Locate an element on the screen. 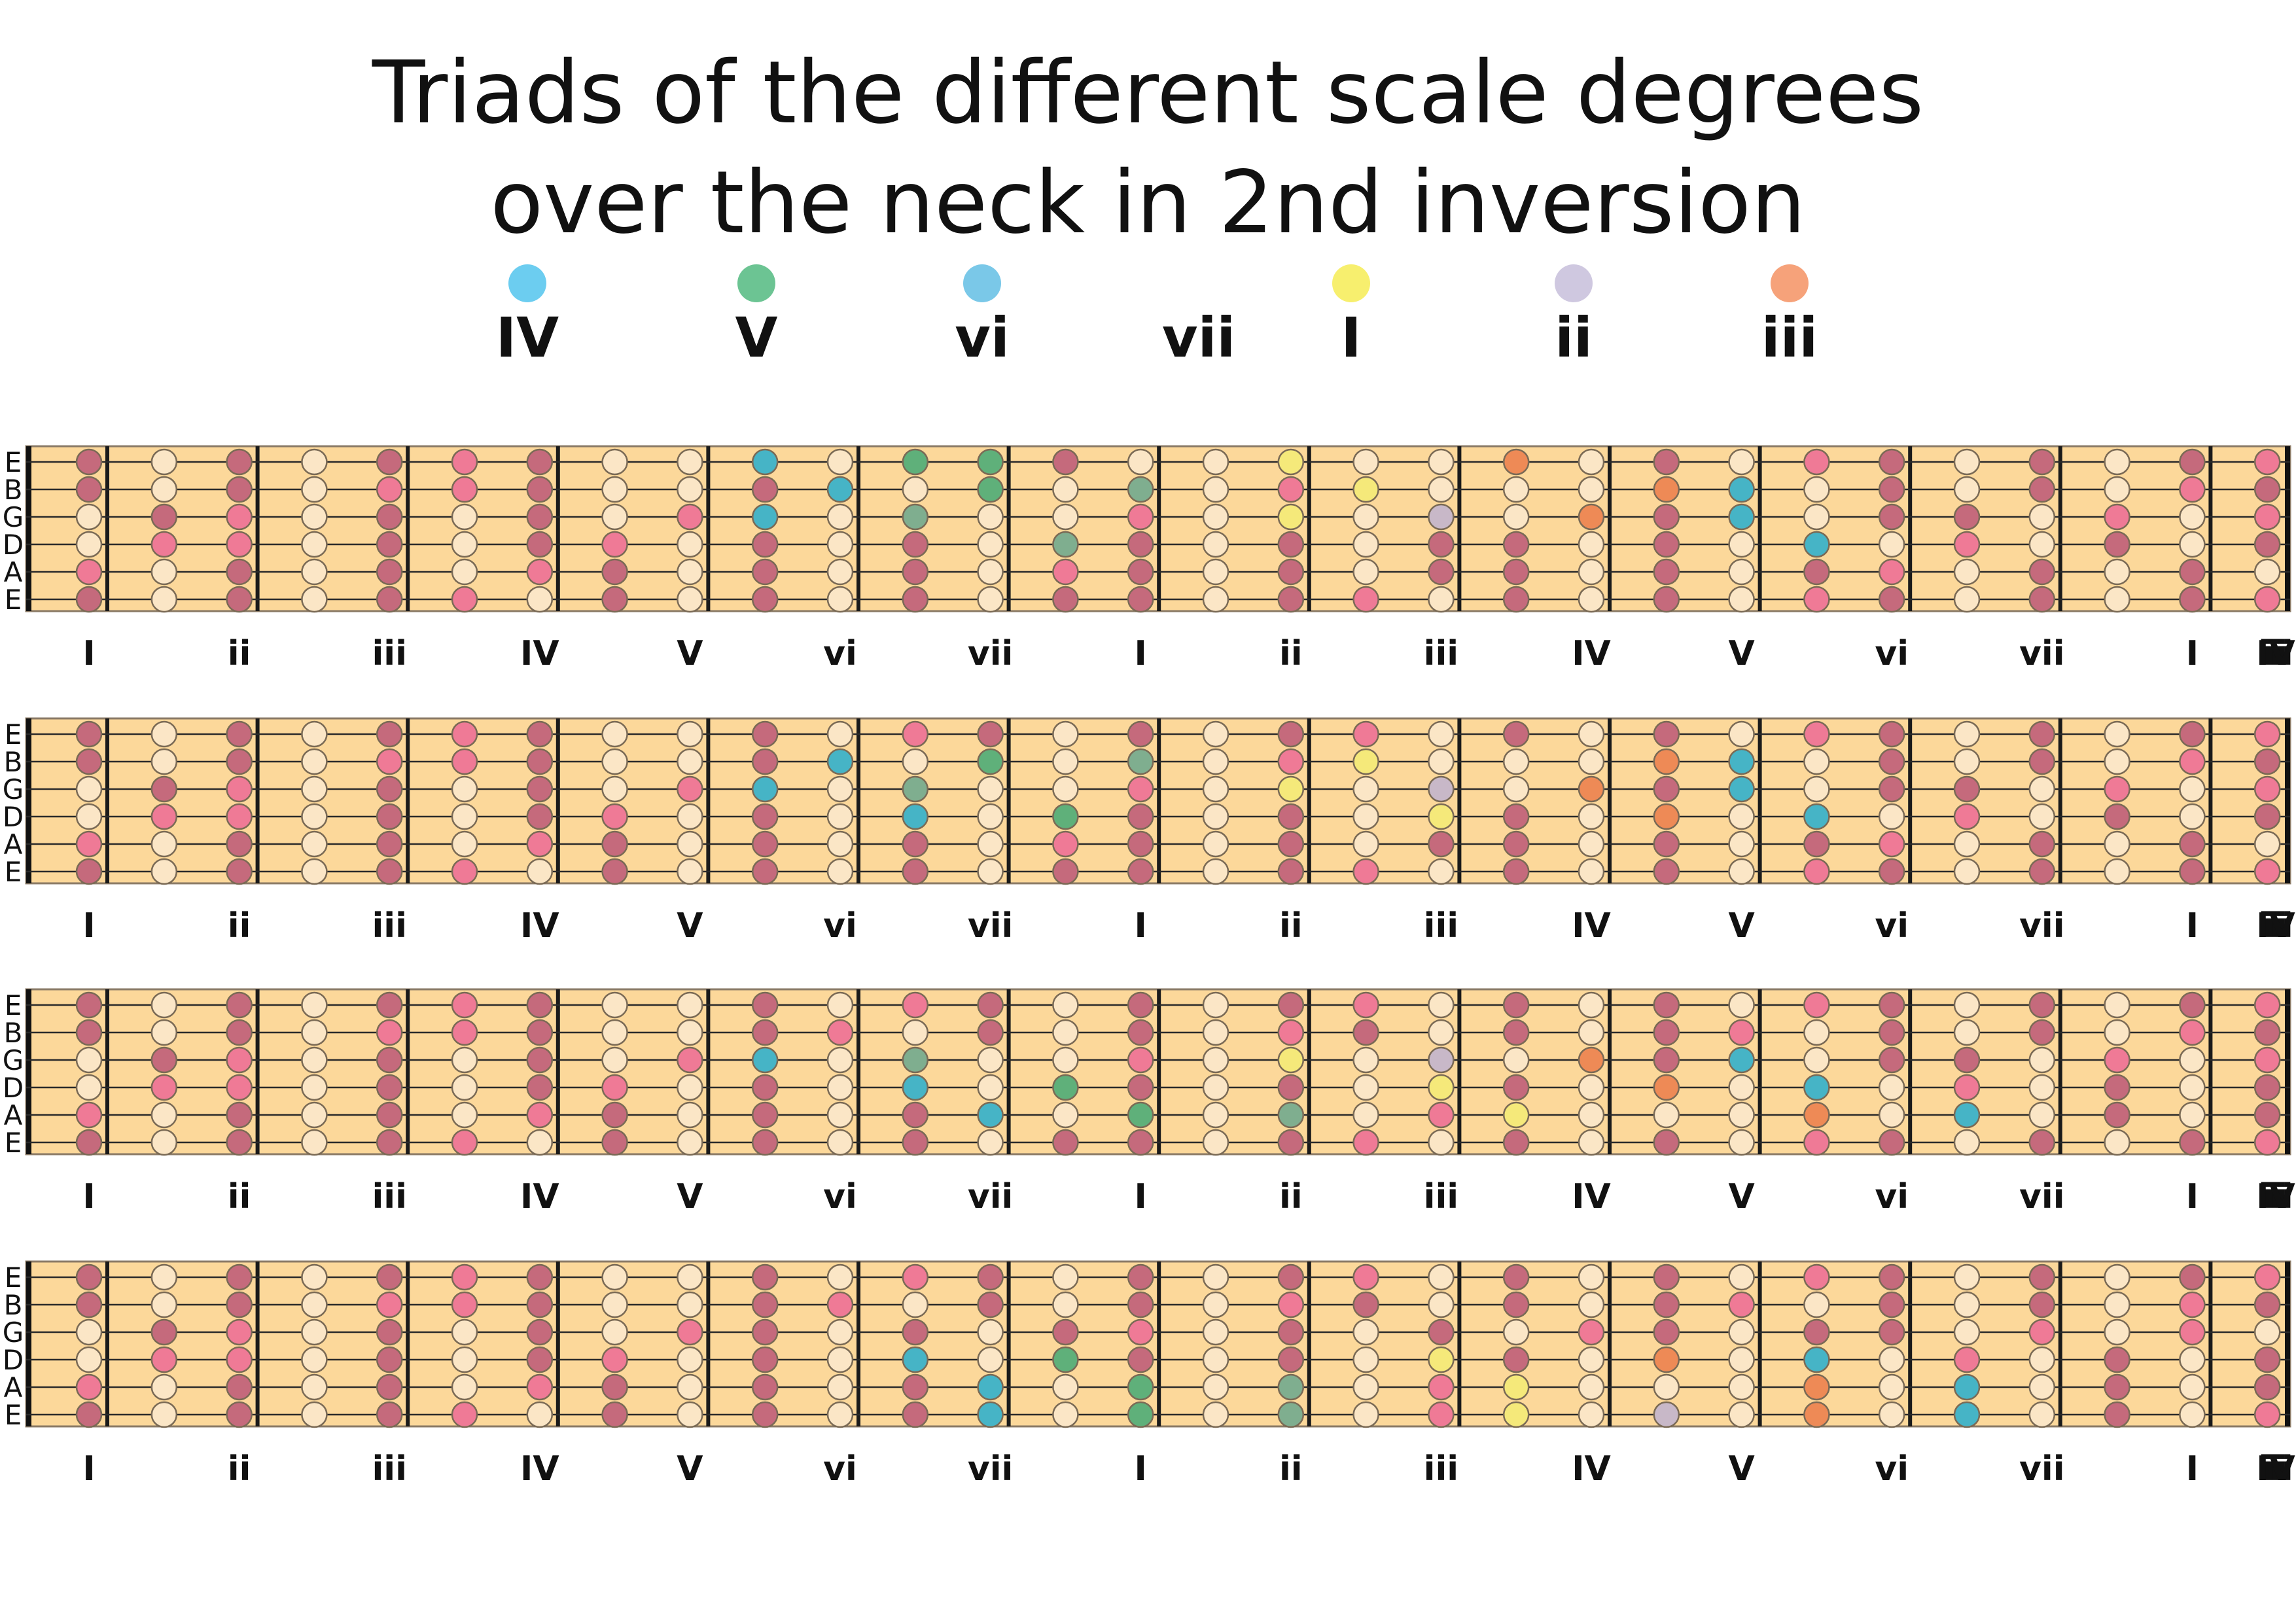 The image size is (2296, 1624). degree-label: V is located at coordinates (1741, 1196).